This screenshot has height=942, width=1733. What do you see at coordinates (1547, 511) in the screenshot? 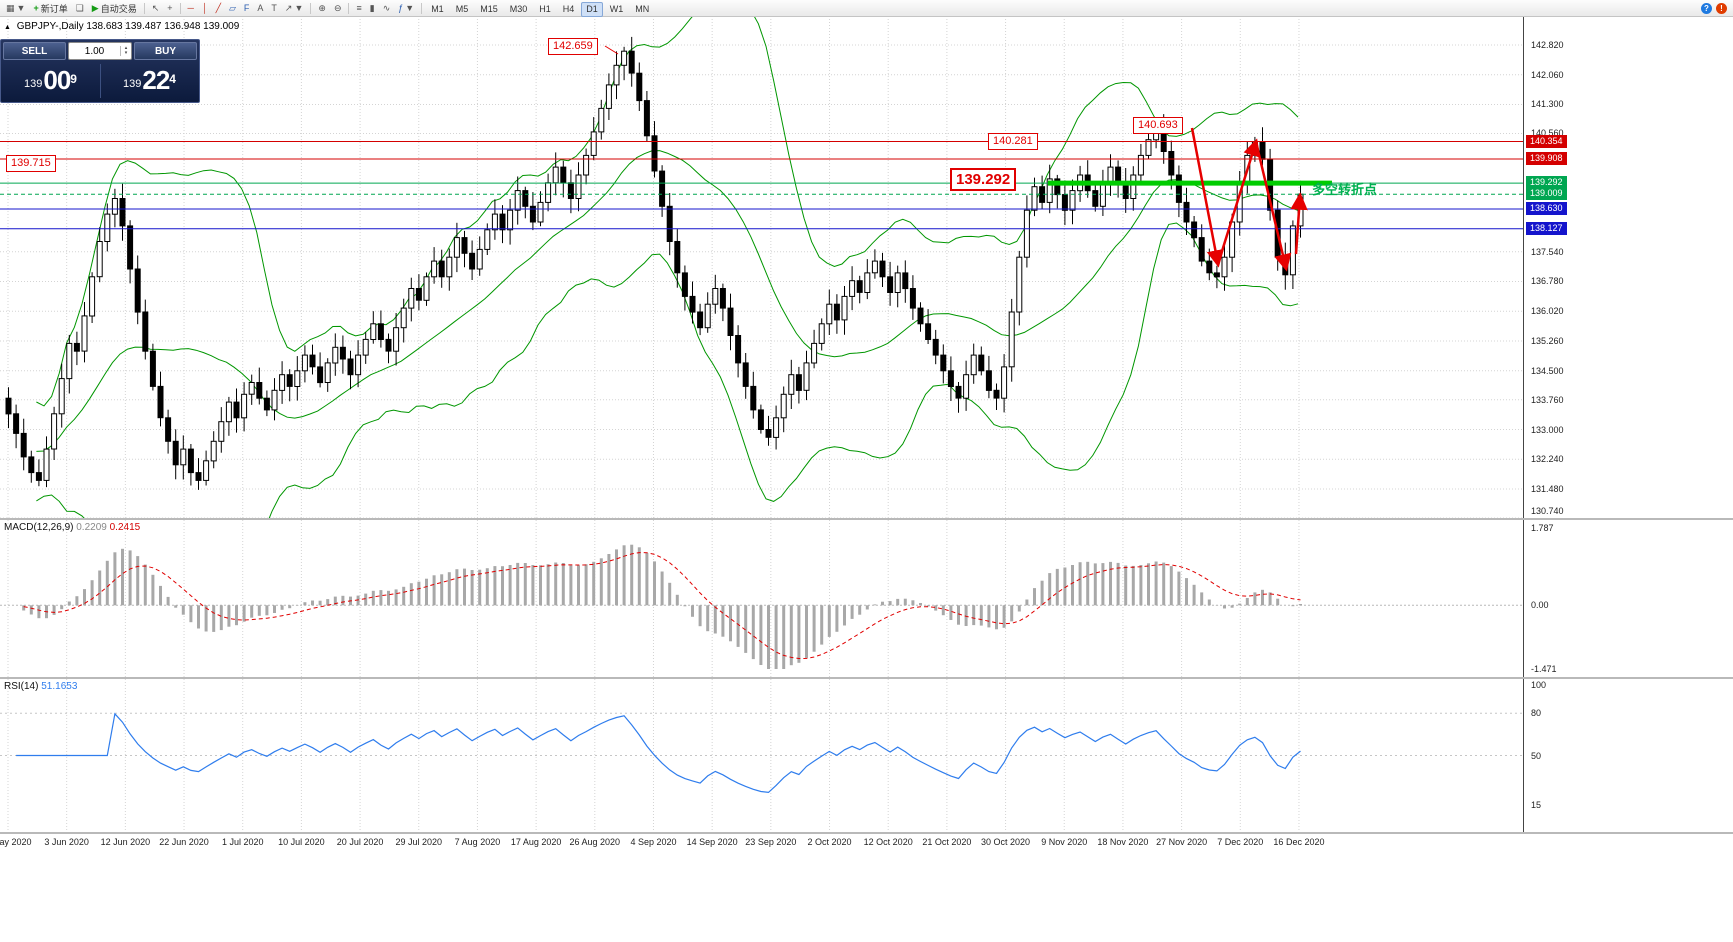
I see `price-axis-label: 130.740` at bounding box center [1547, 511].